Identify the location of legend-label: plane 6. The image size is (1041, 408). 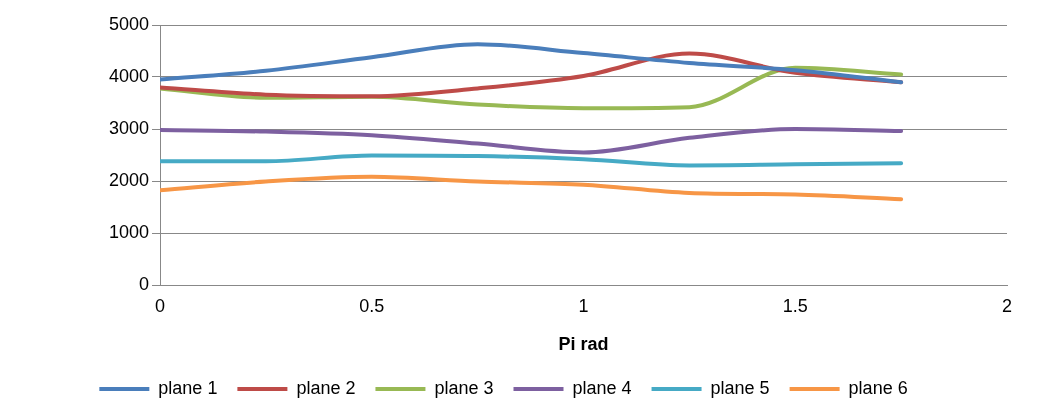
(878, 387).